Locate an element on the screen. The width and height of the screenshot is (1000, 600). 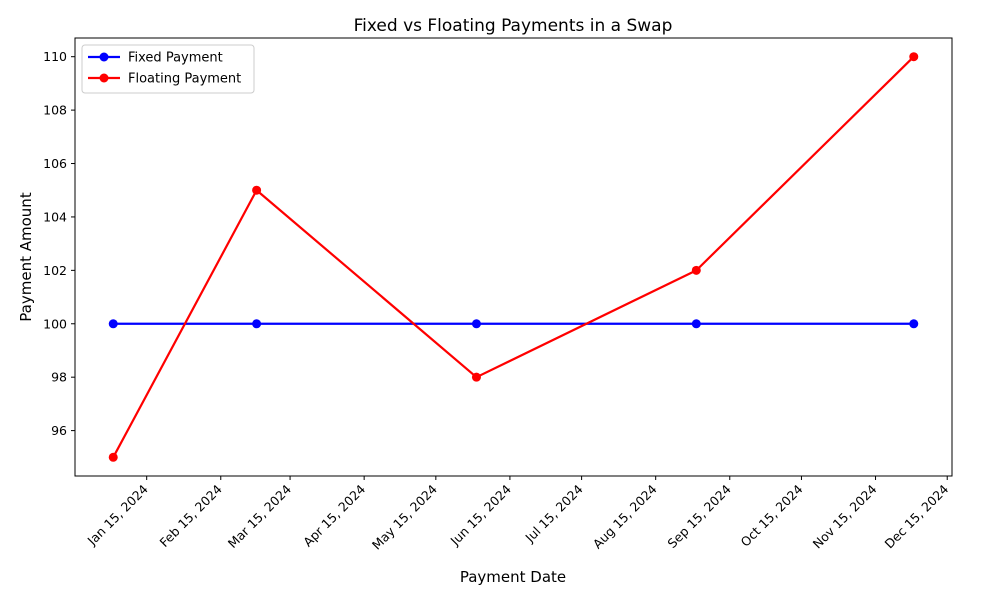
legend: Fixed Payment Floating Payment is located at coordinates (168, 69).